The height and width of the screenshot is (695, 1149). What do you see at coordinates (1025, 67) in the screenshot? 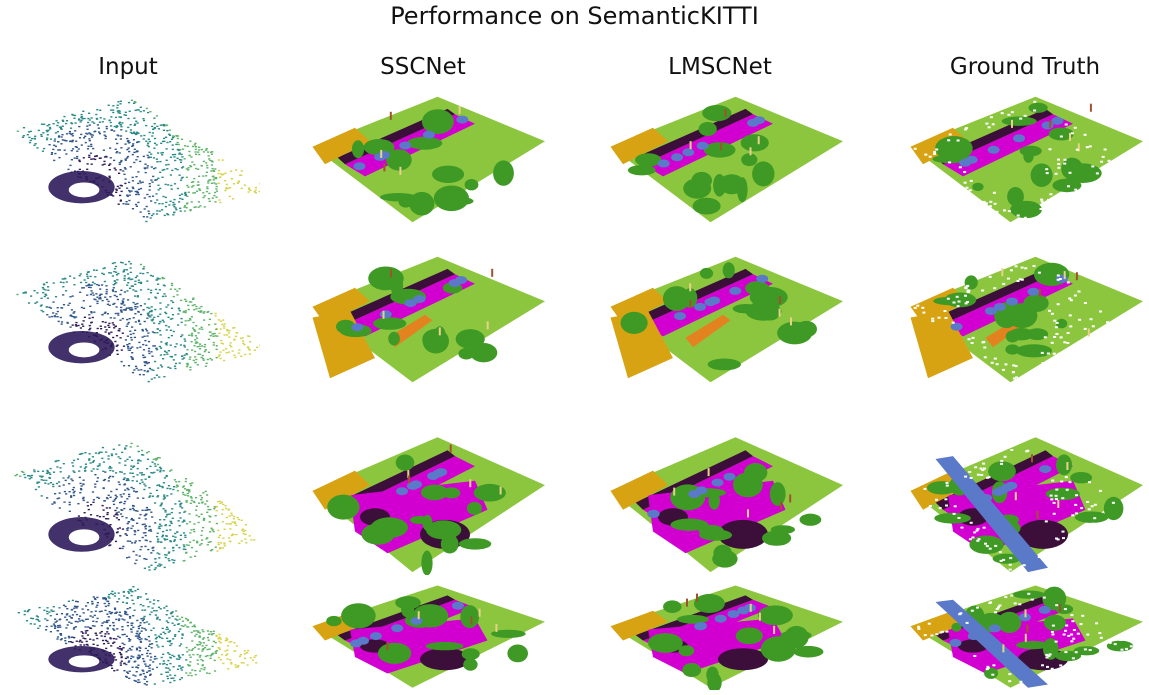
I see `column-header-ground-truth: Ground Truth` at bounding box center [1025, 67].